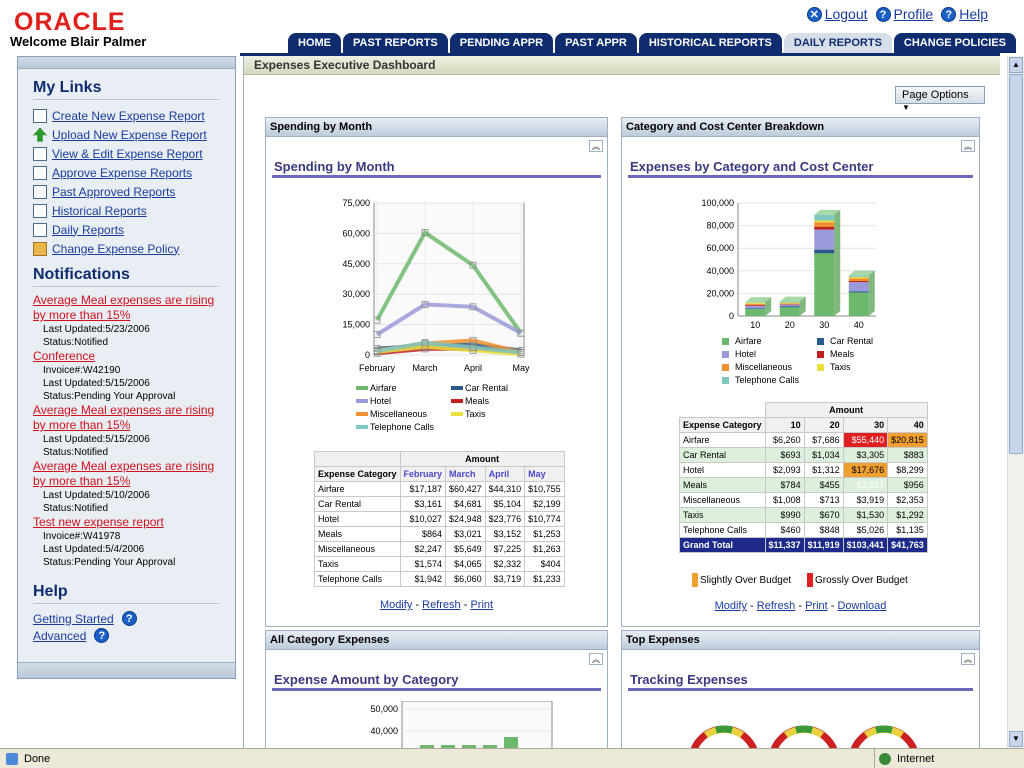 The image size is (1024, 768). Describe the element at coordinates (837, 43) in the screenshot. I see `tab-daily-reports: DAILY REPORTS` at that location.